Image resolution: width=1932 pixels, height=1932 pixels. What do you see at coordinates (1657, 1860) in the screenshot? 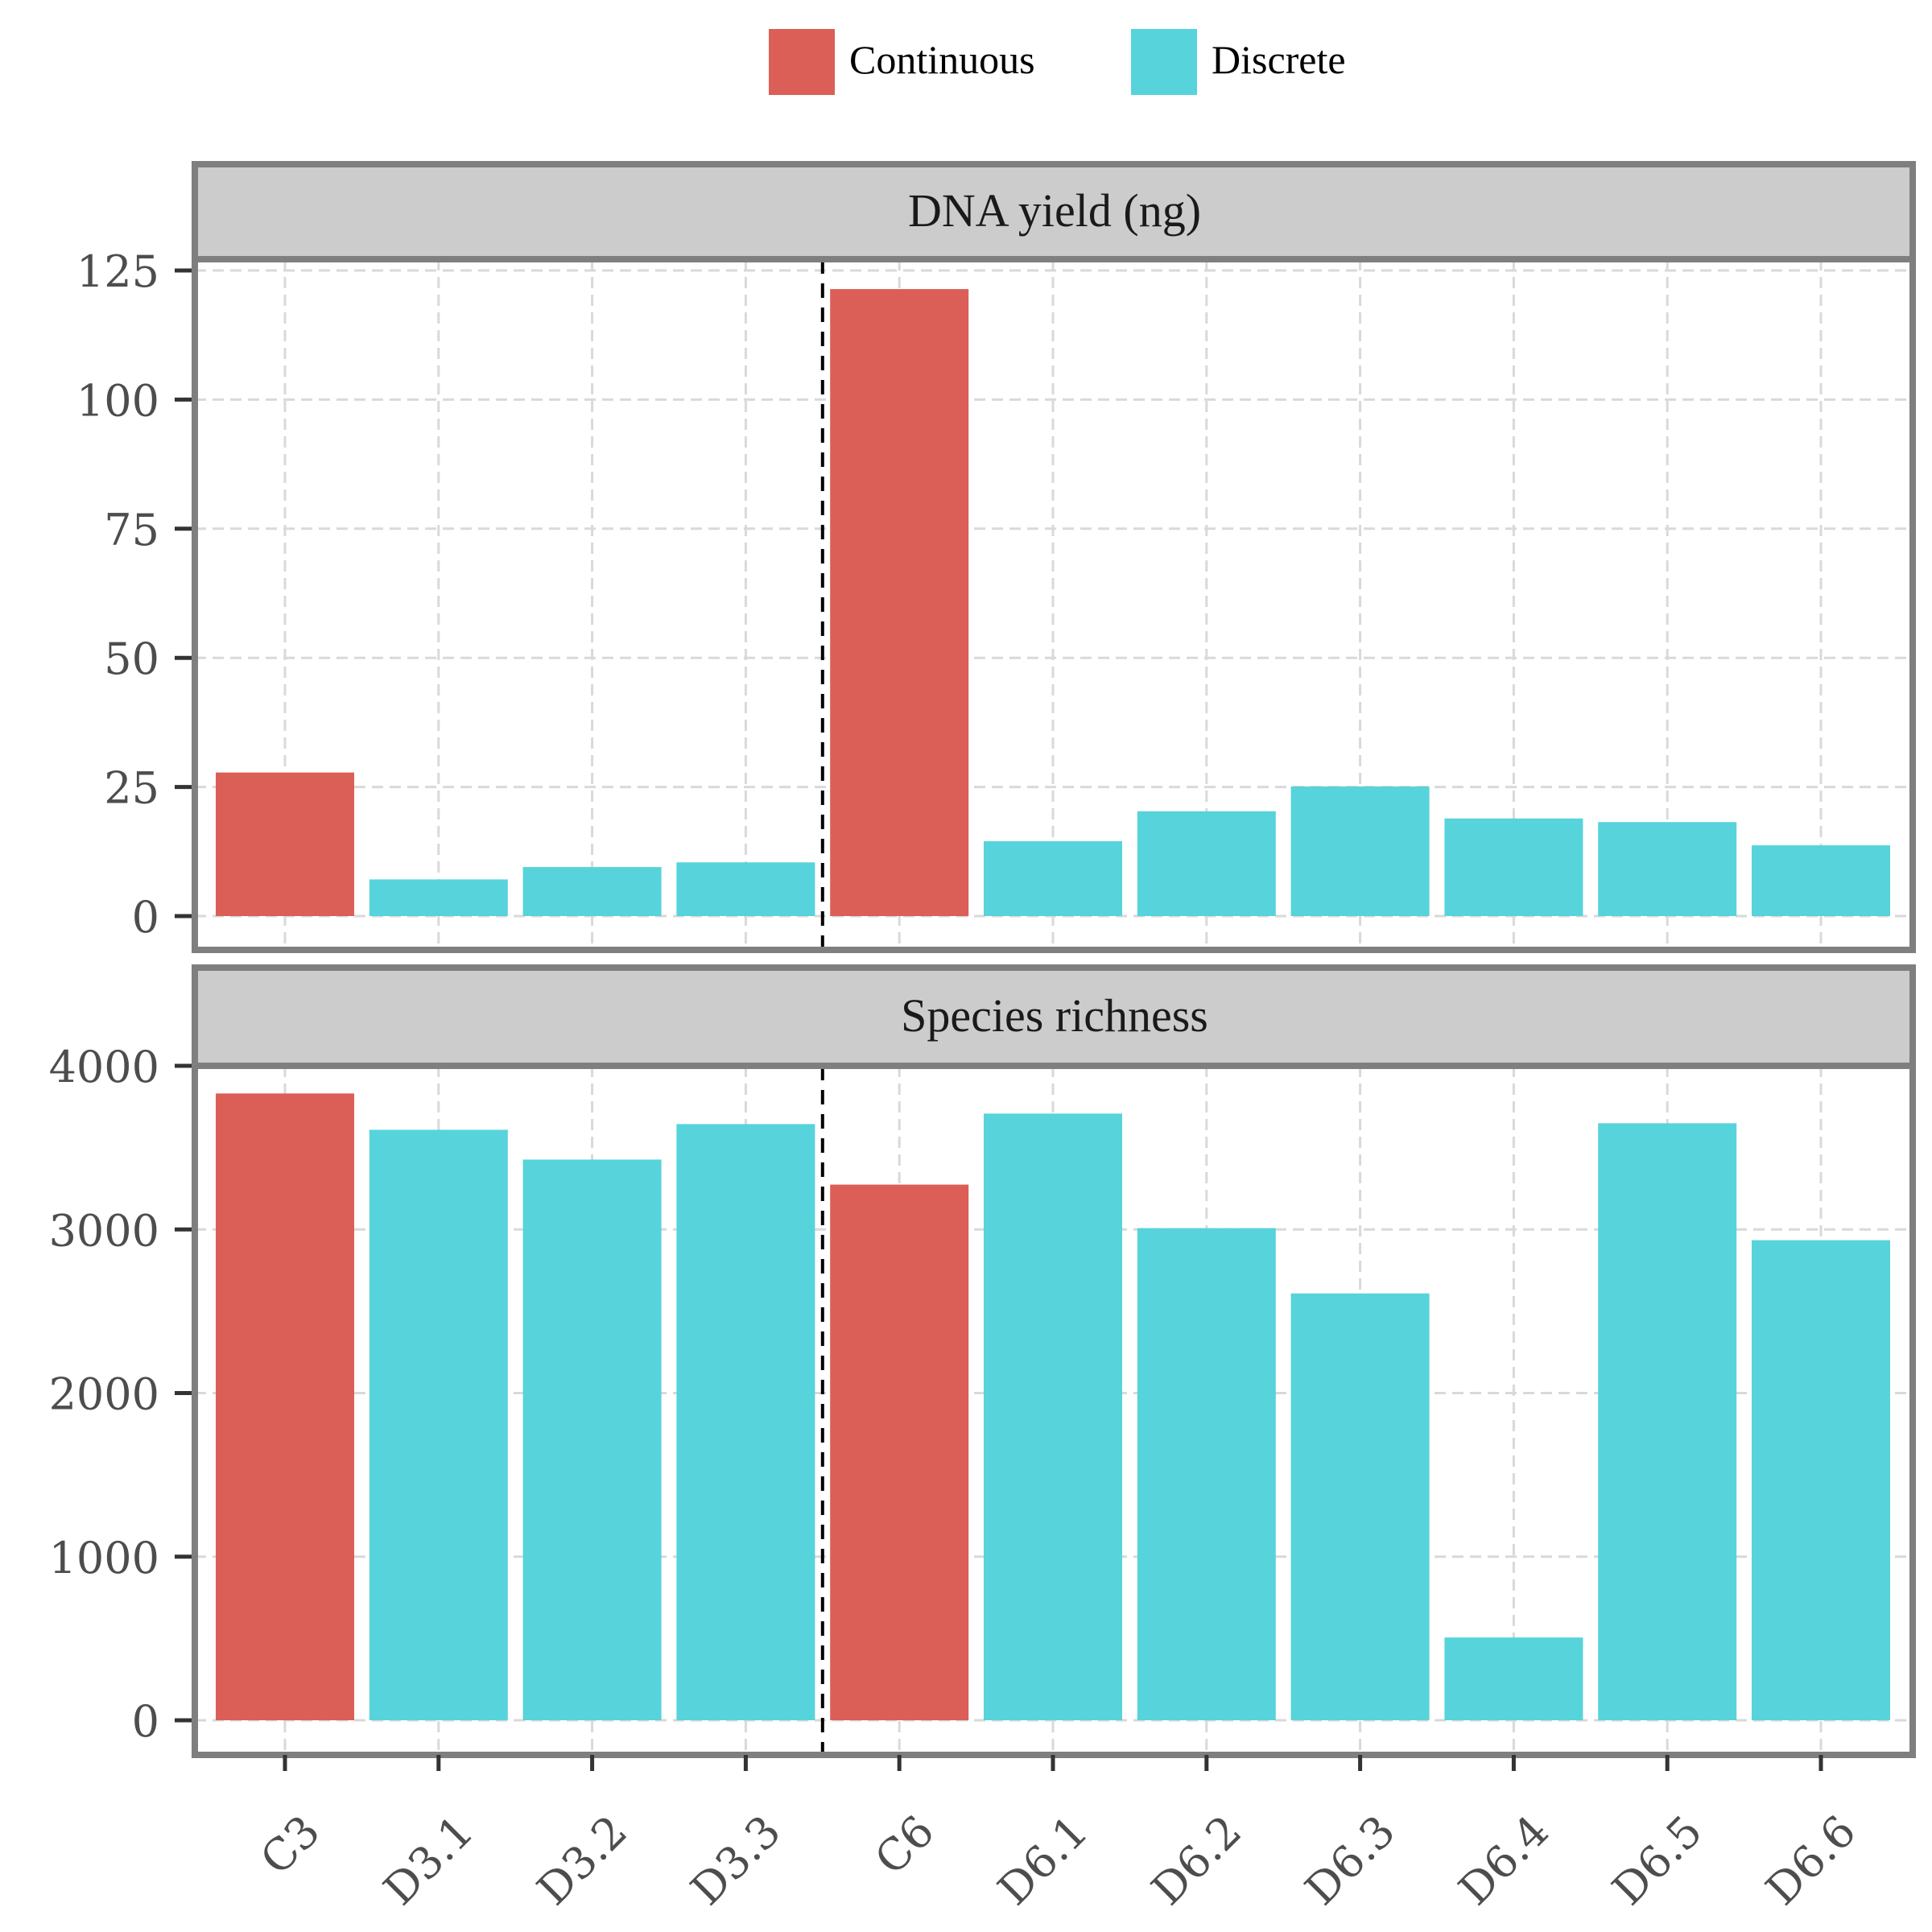
I see `x-tick-label-d6-5: D6.5` at bounding box center [1657, 1860].